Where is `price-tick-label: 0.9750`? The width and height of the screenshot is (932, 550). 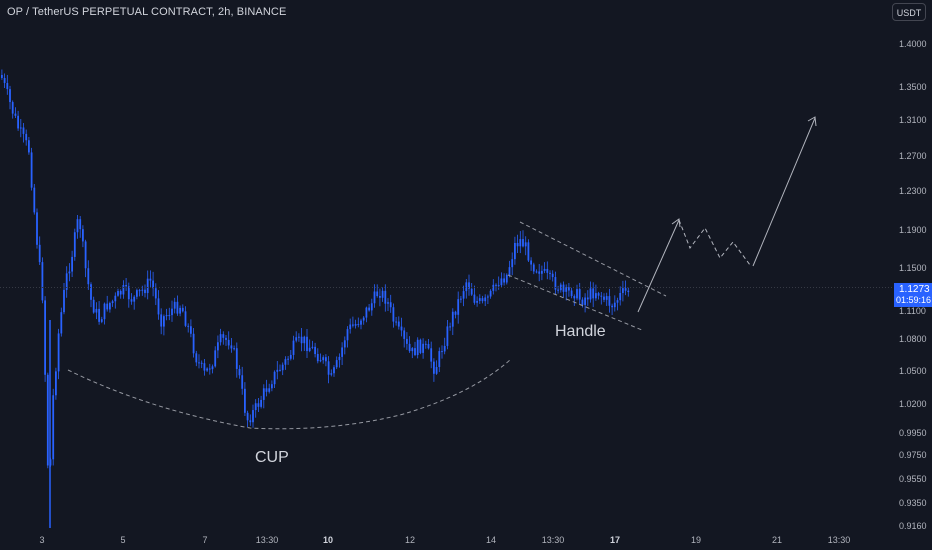 price-tick-label: 0.9750 is located at coordinates (913, 455).